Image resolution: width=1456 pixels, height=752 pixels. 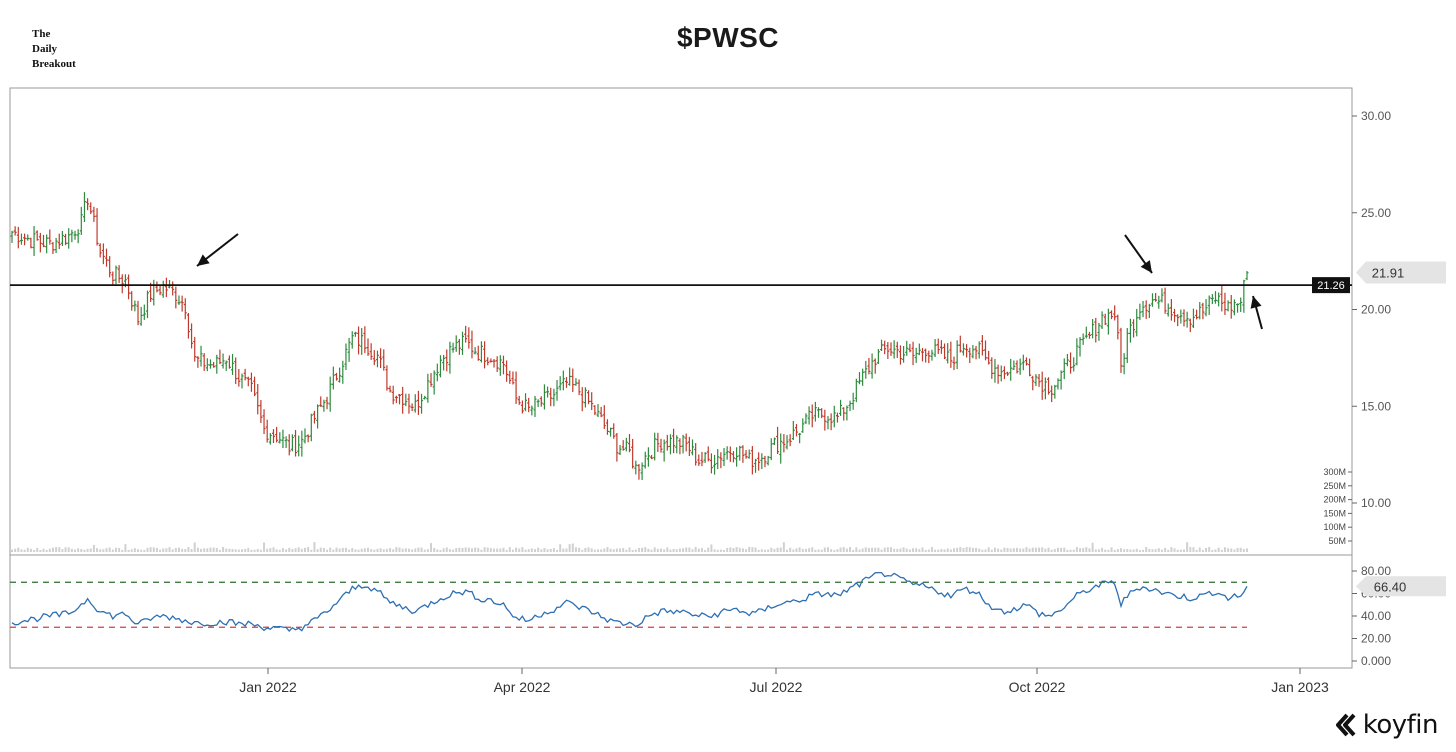 What do you see at coordinates (1146, 266) in the screenshot?
I see `arrow-annotation-head` at bounding box center [1146, 266].